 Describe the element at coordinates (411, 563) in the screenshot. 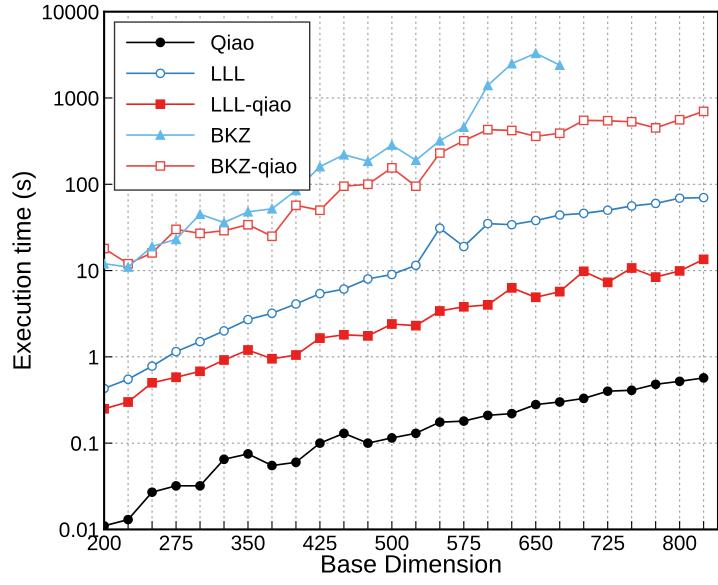

I see `x-axis-title: Base Dimension` at that location.